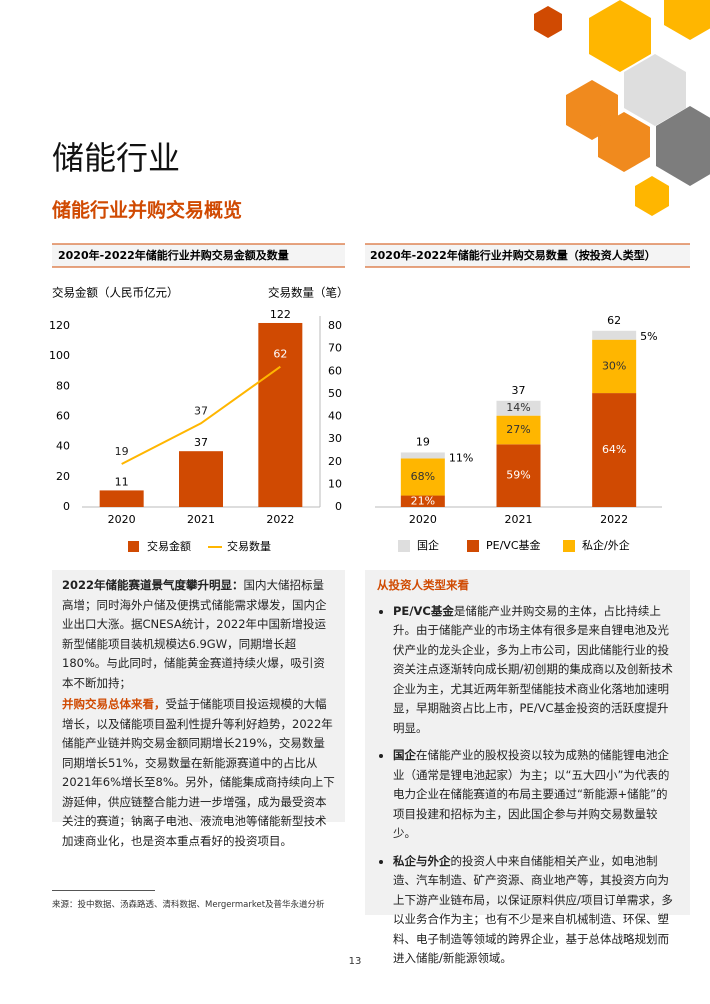 The image size is (710, 1004). Describe the element at coordinates (423, 585) in the screenshot. I see `box-heading: 从投资人类型来看` at that location.